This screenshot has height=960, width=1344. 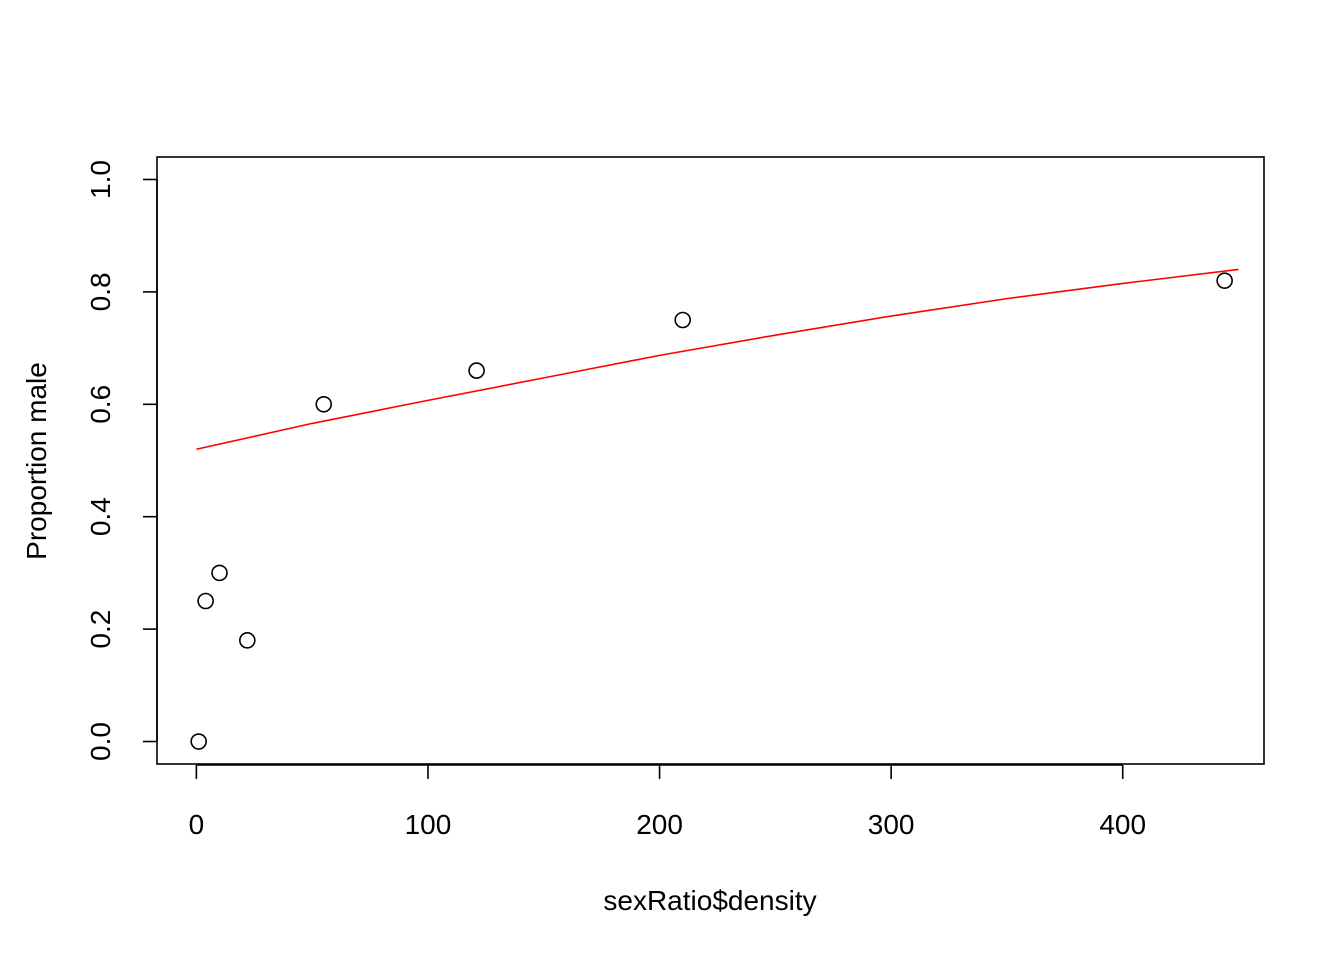 I want to click on y-tick-label: 0.4, so click(x=100, y=516).